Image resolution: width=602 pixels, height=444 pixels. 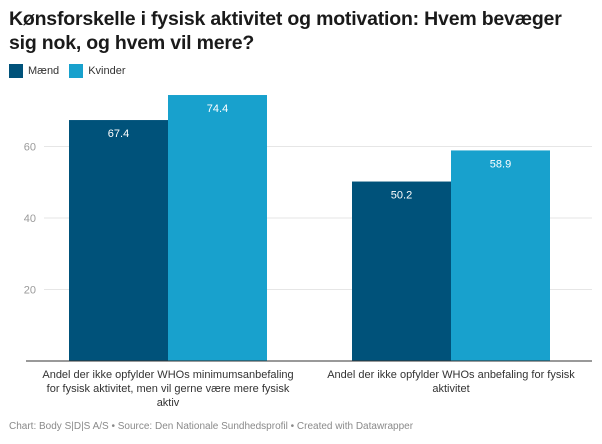 I want to click on bar-value-label: 67.4, so click(x=118, y=134).